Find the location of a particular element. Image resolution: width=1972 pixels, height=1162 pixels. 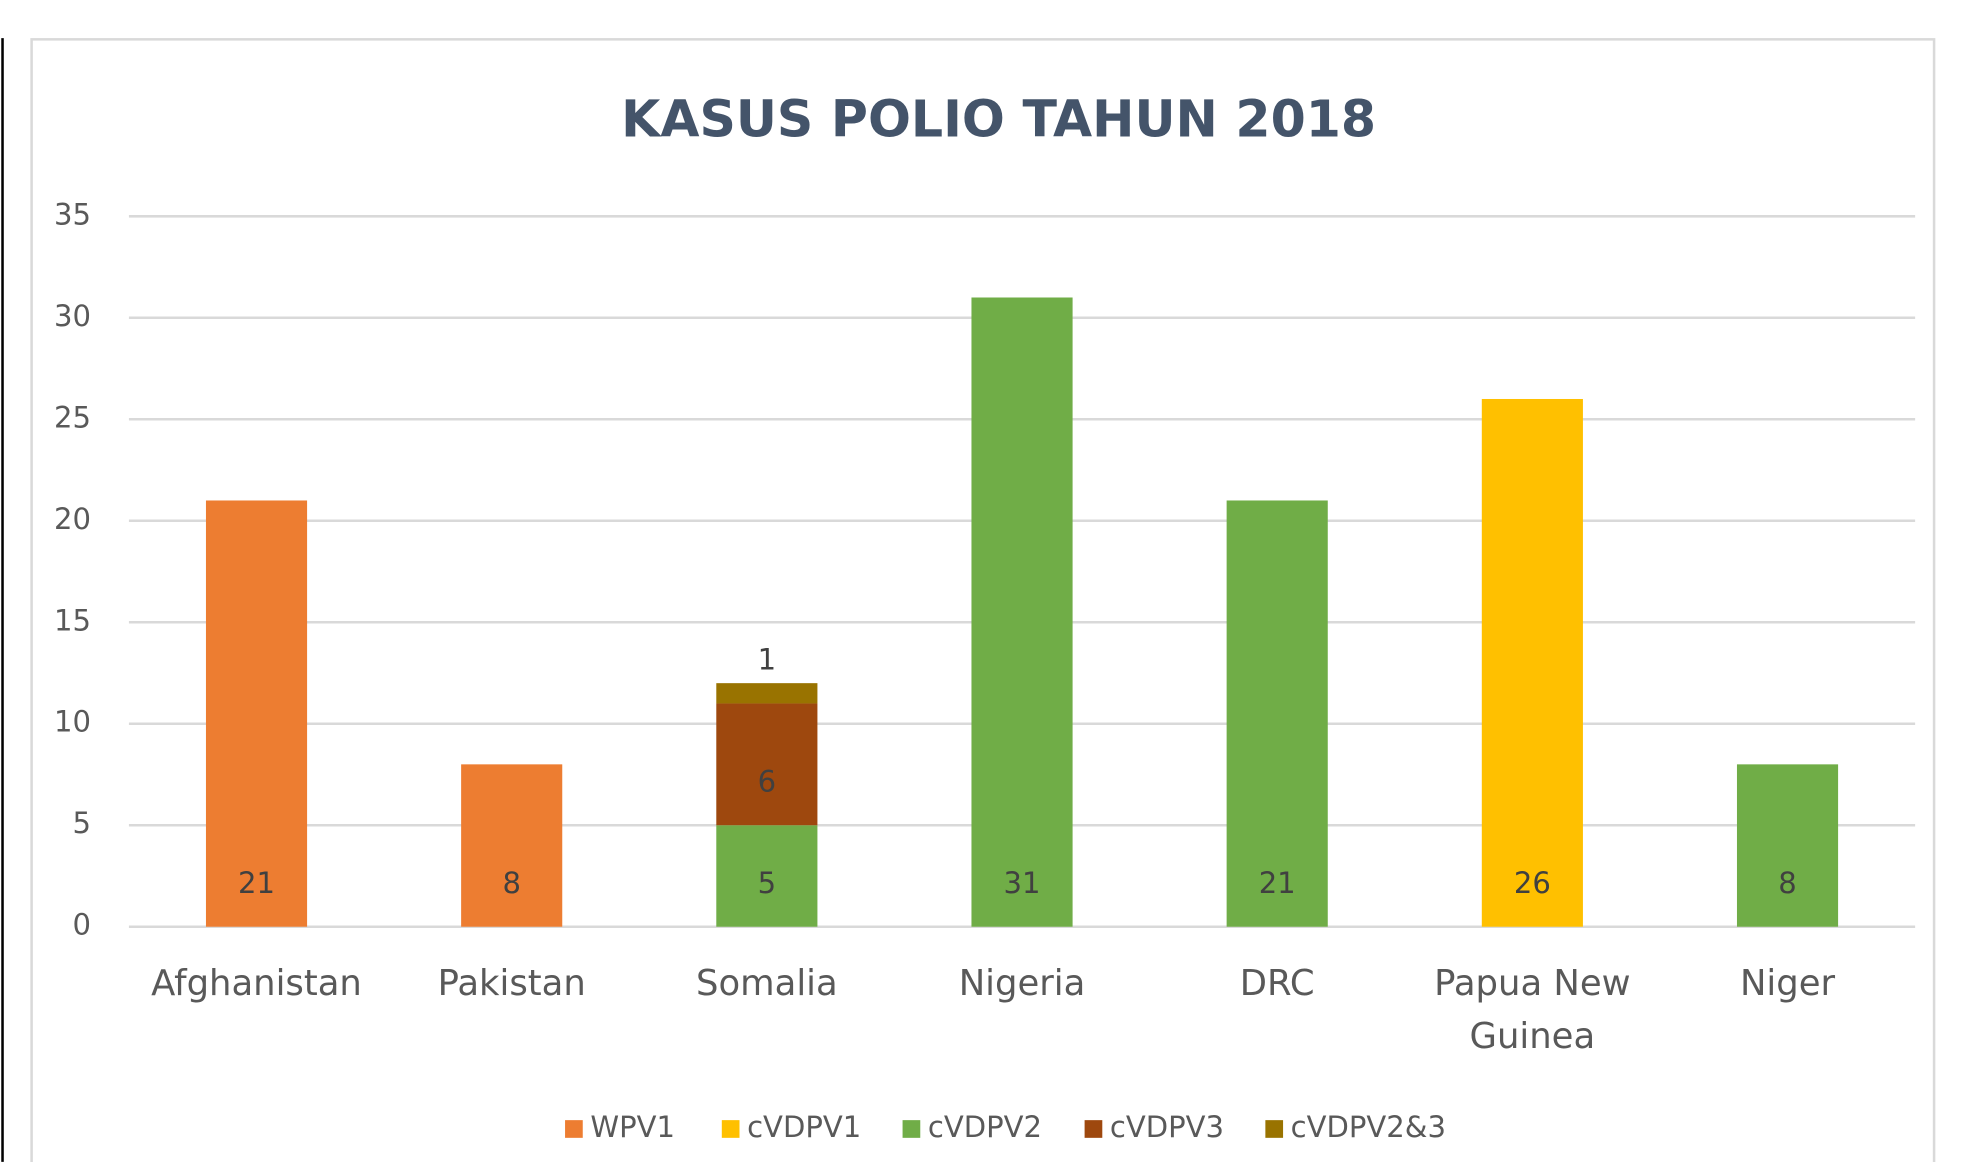

x-label-box: Pakistan is located at coordinates (511, 983).